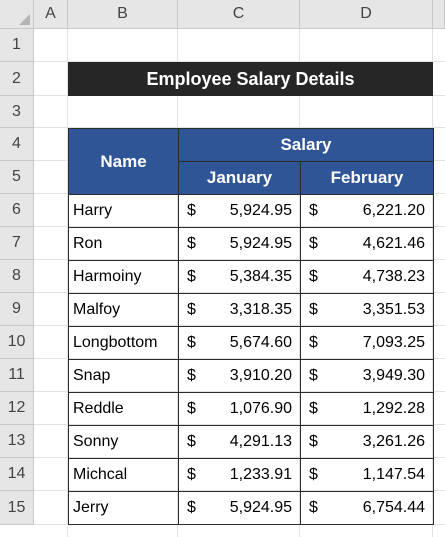 The image size is (445, 537). I want to click on february-salary-cell: $1,147.54, so click(367, 475).